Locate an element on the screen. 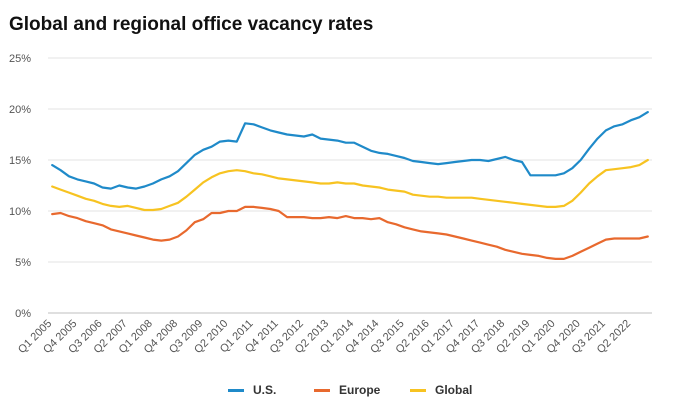 The image size is (700, 417). legend-label-global: Global is located at coordinates (454, 390).